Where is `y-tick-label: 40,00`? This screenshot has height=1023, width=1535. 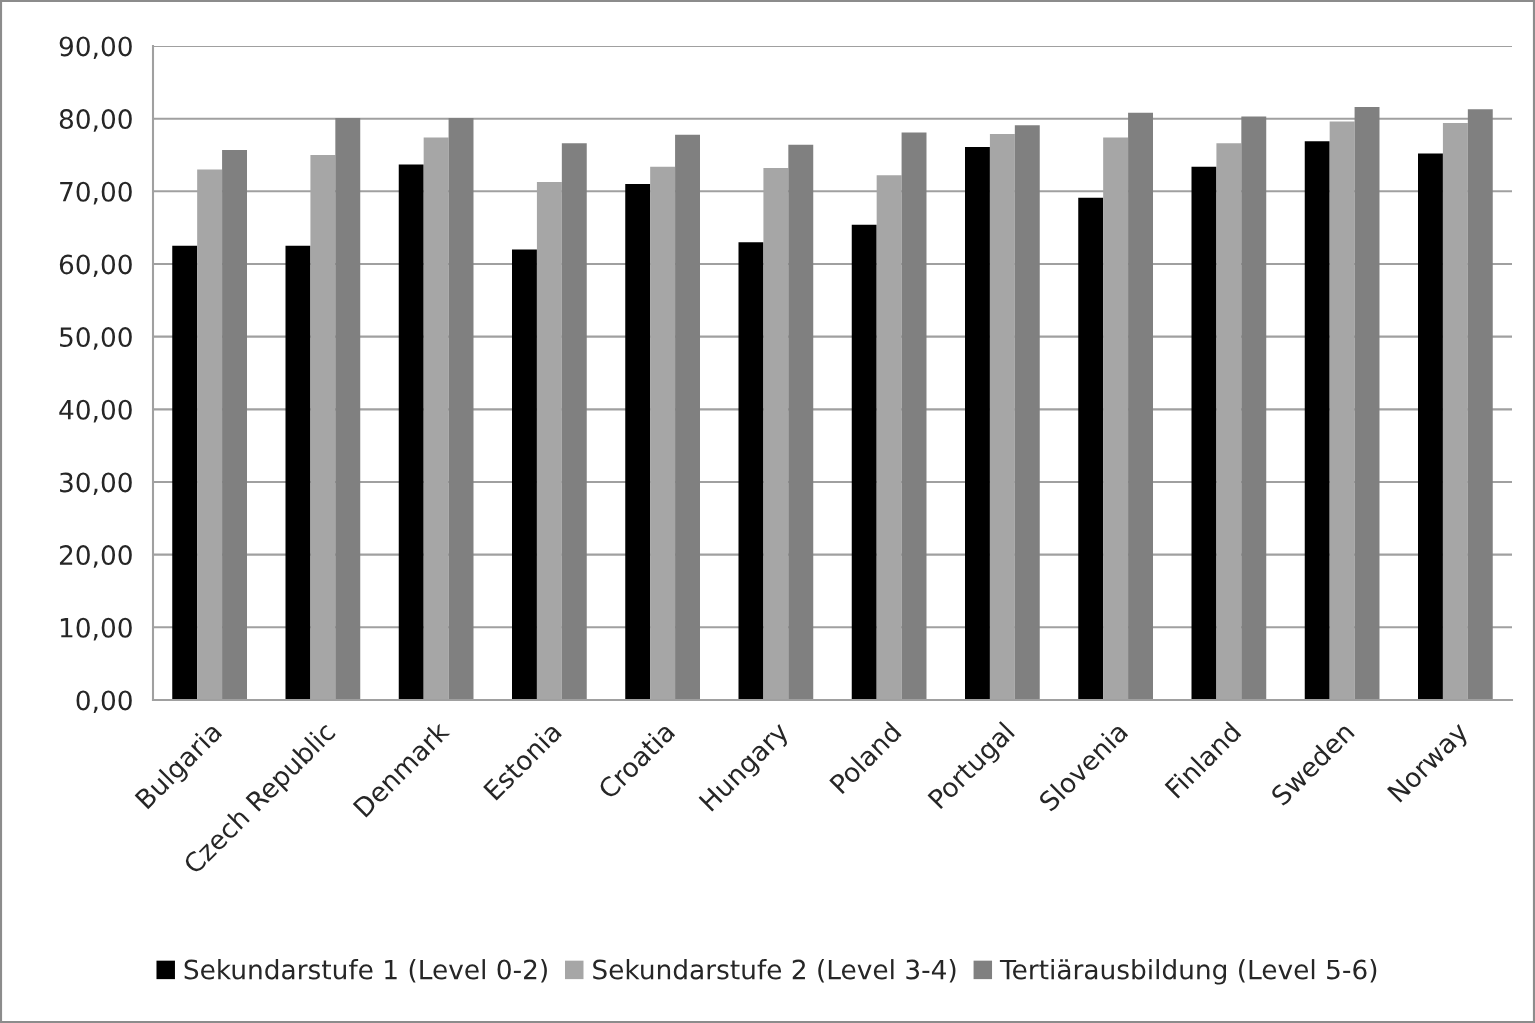 y-tick-label: 40,00 is located at coordinates (95, 411).